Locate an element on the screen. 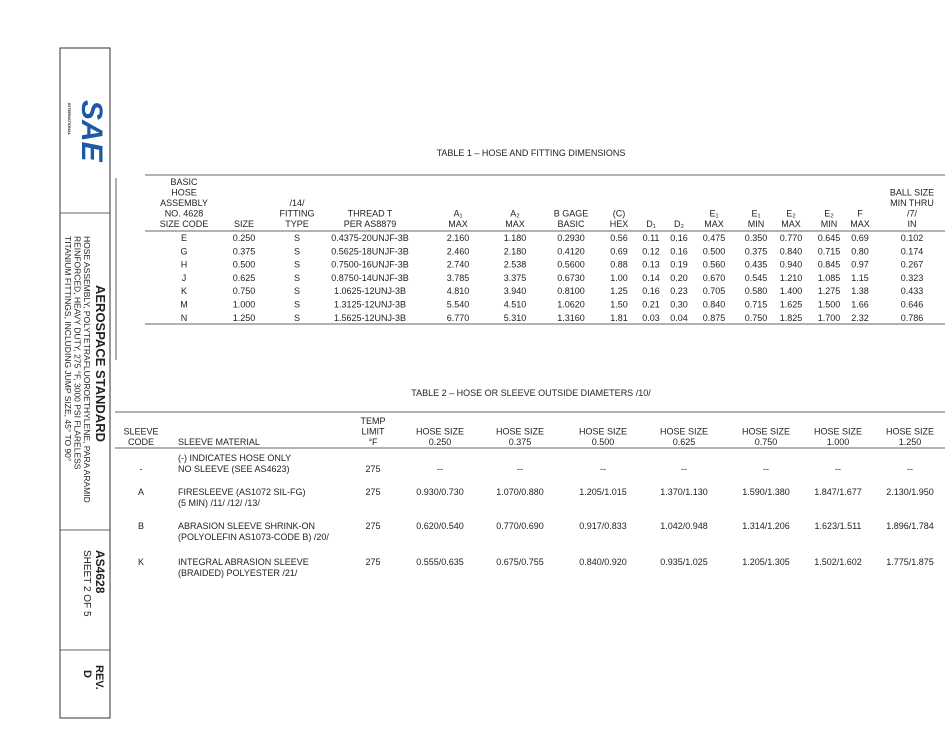 Image resolution: width=950 pixels, height=746 pixels. column-header: 0.250 is located at coordinates (440, 442).